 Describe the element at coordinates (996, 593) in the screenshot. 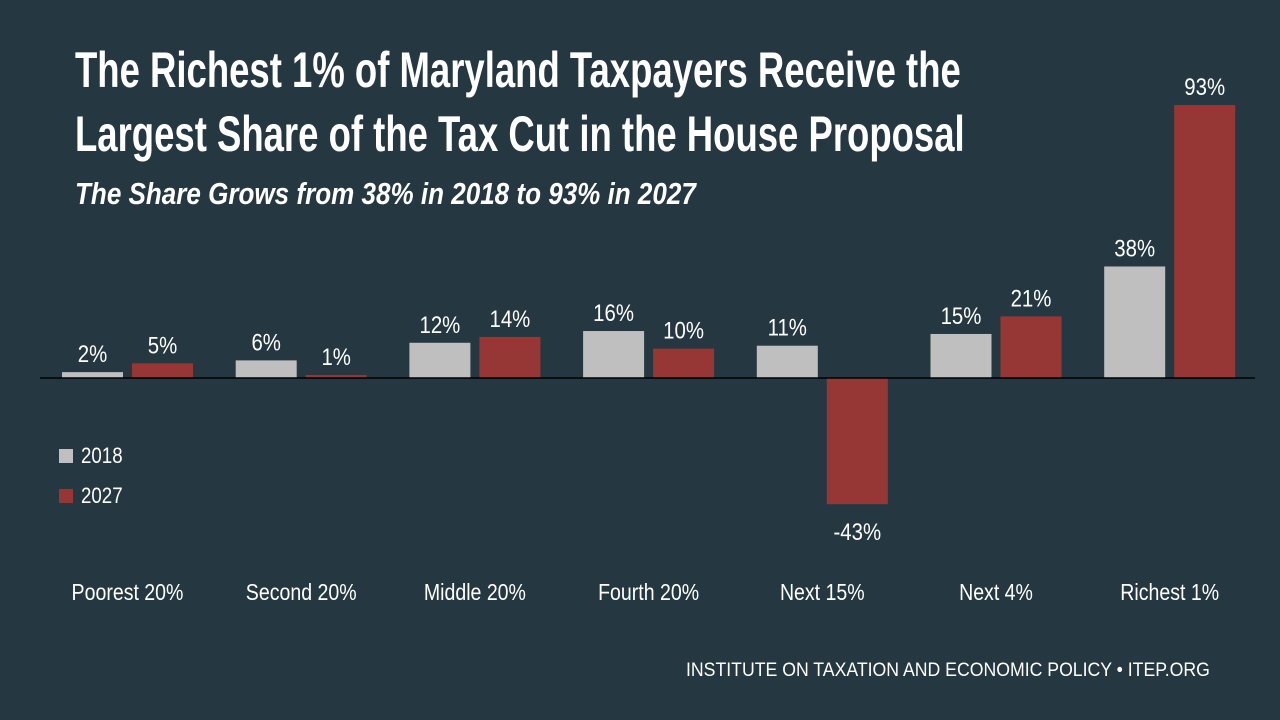

I see `category-label-5: Next 4%` at that location.